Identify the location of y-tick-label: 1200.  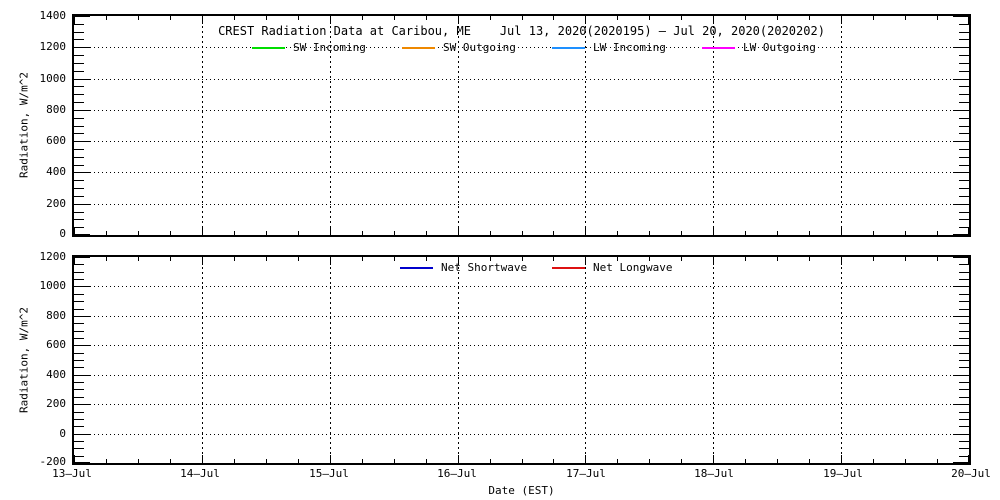
(53, 256).